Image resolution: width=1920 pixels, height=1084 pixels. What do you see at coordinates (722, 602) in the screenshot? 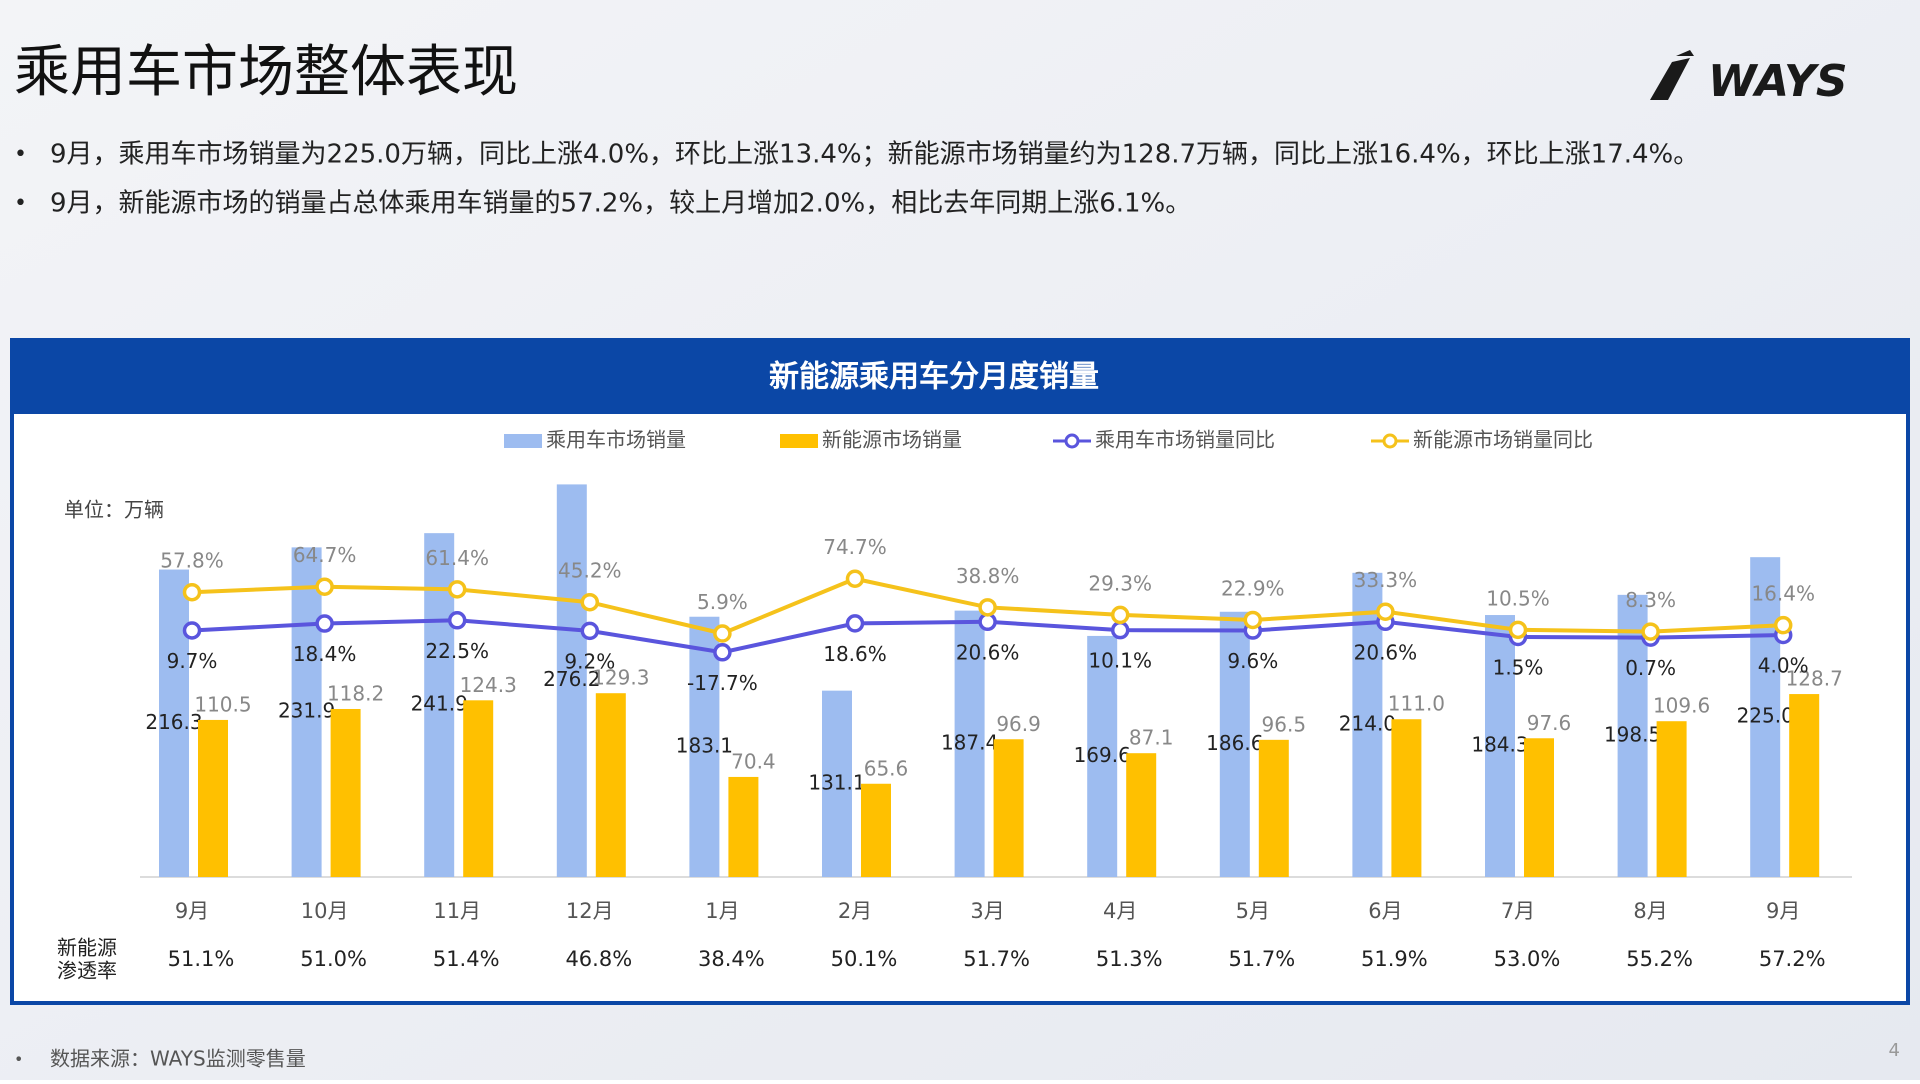
I see `line-value-label: 5.9%` at bounding box center [722, 602].